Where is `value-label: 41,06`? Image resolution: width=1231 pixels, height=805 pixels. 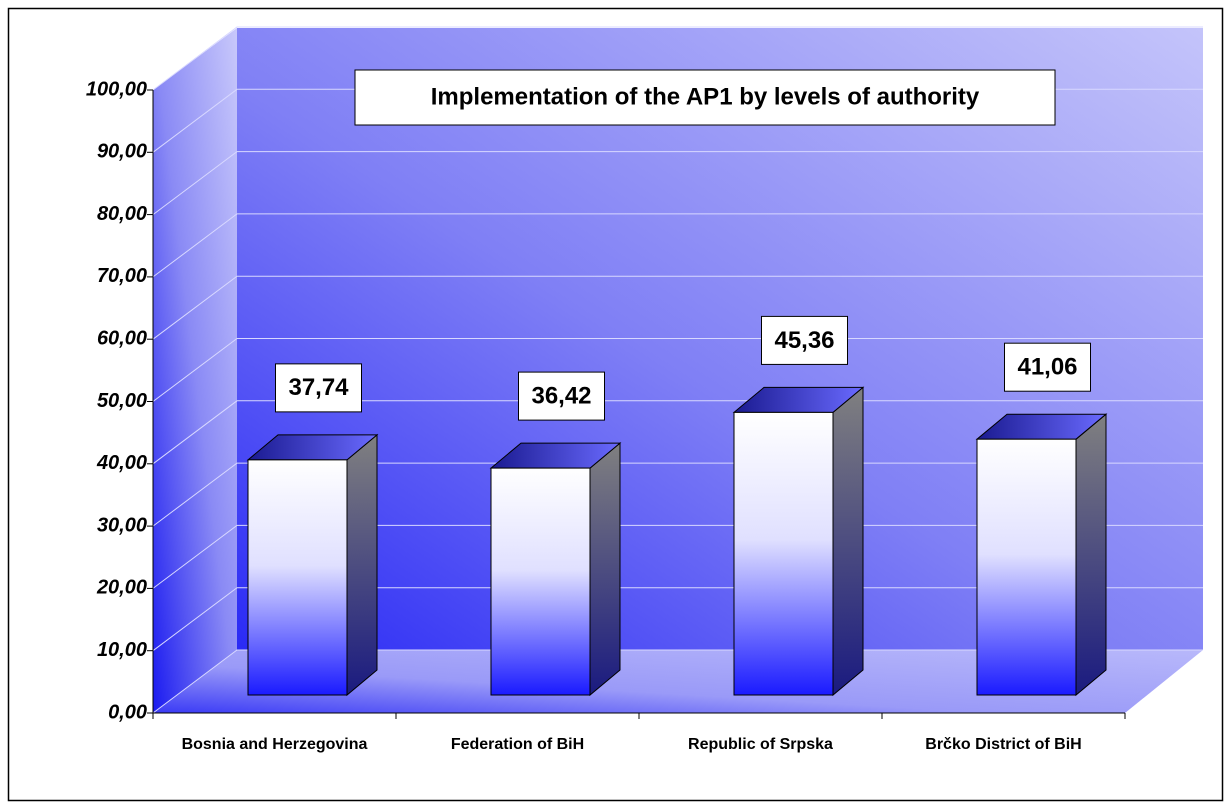 value-label: 41,06 is located at coordinates (1047, 367).